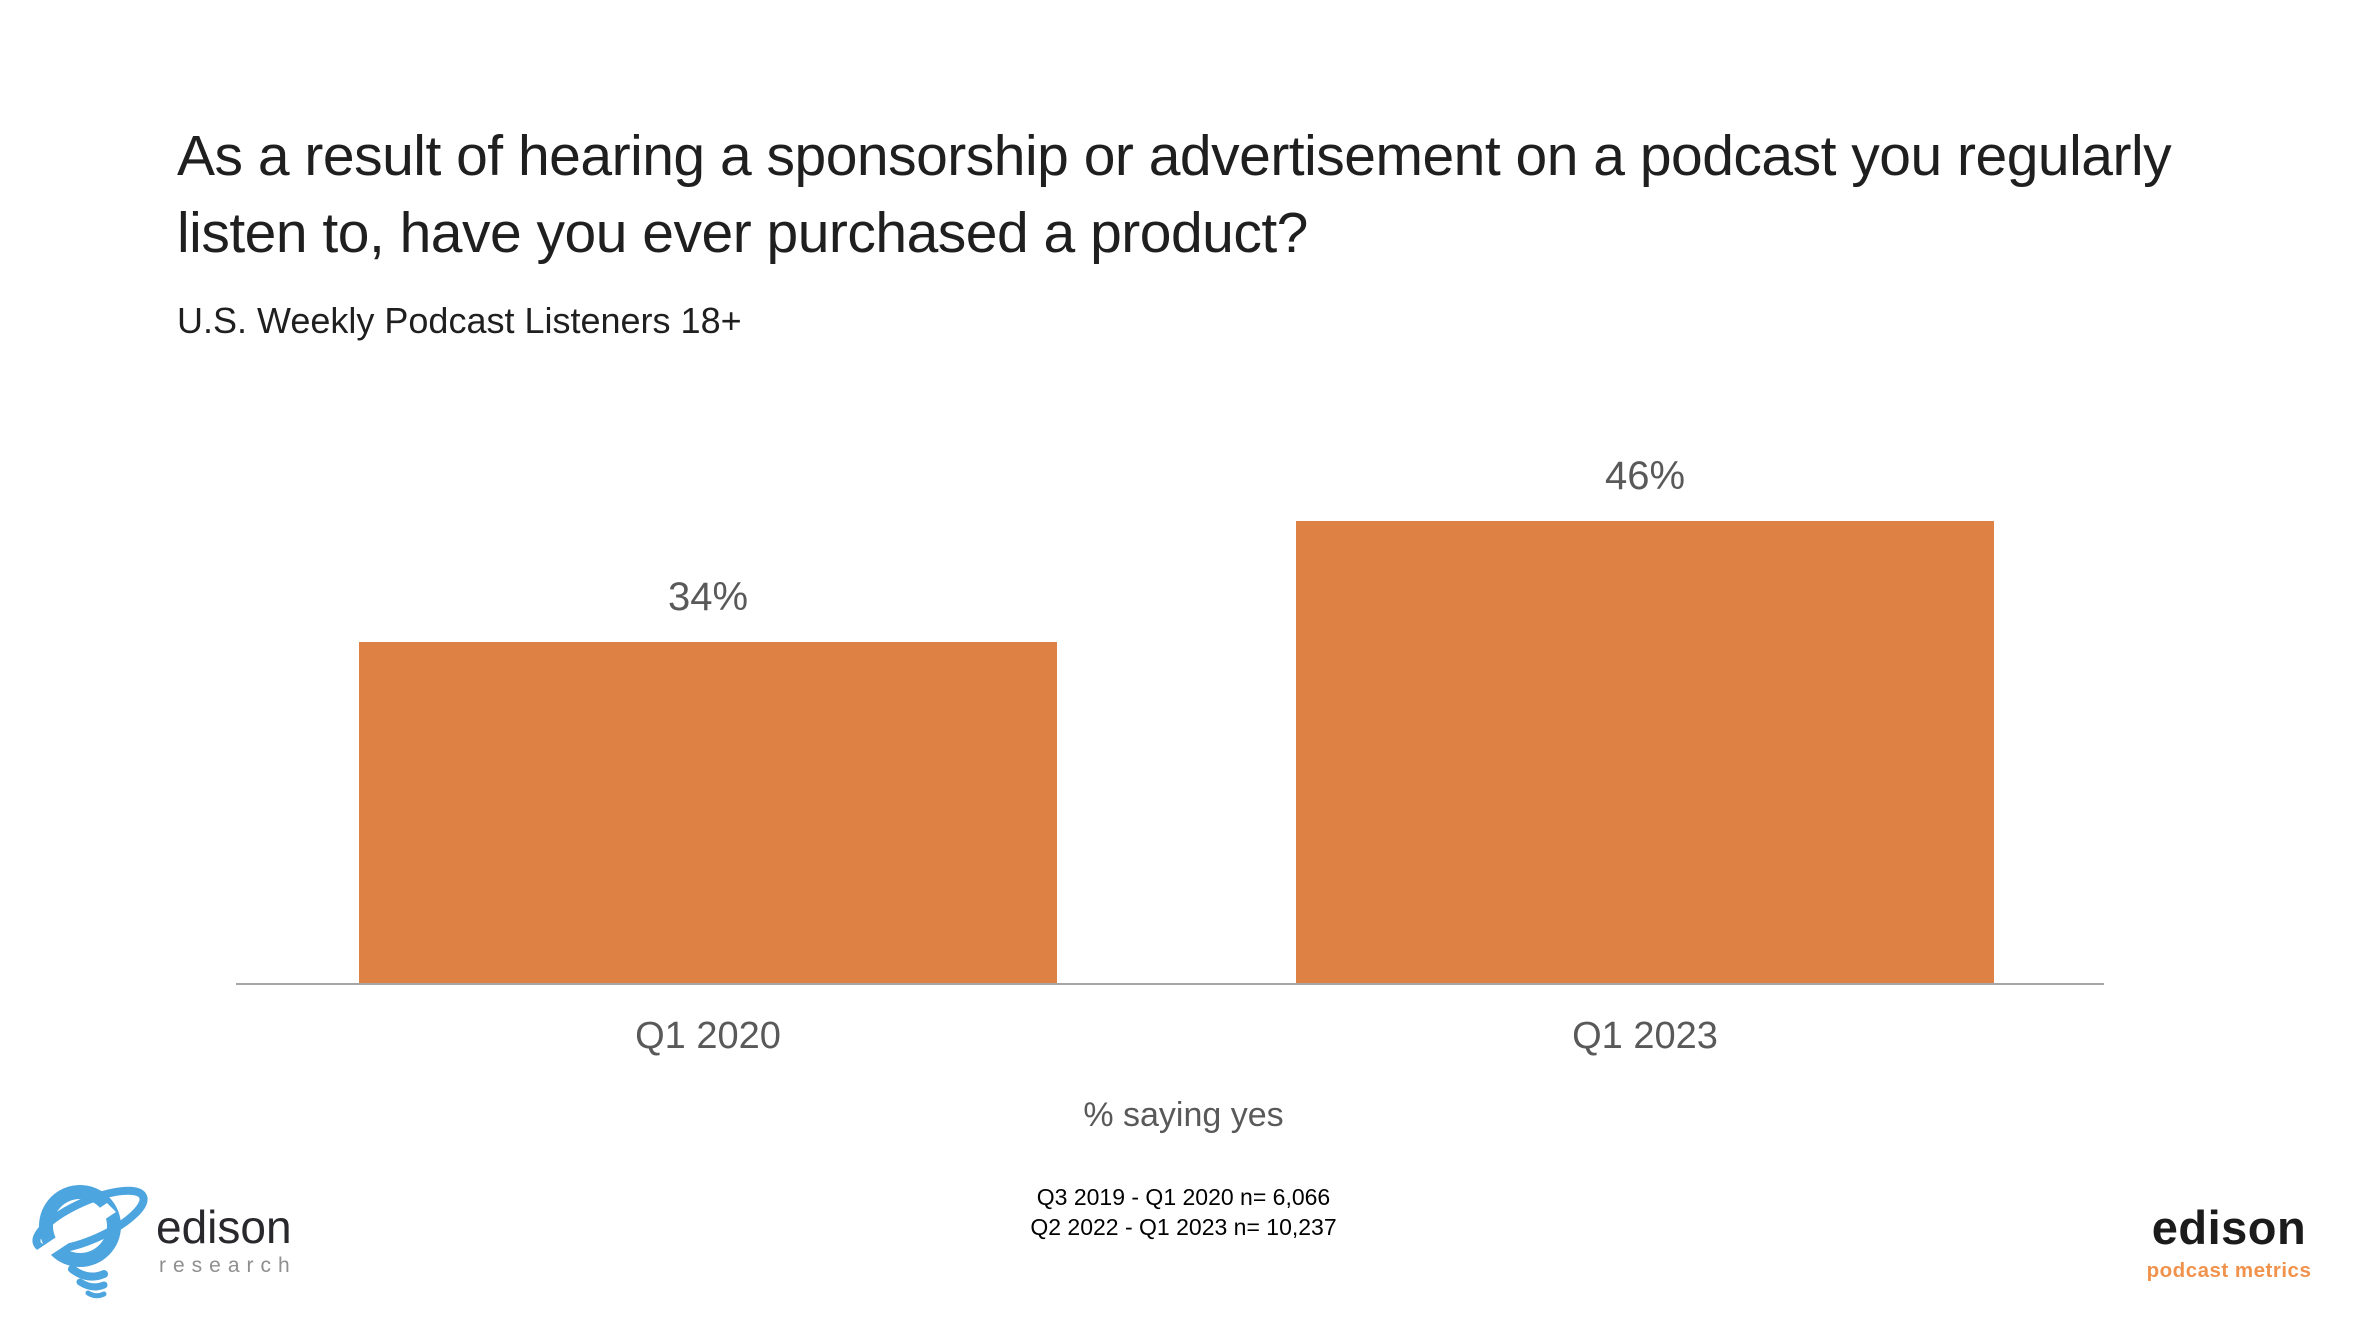 This screenshot has width=2354, height=1324. What do you see at coordinates (708, 1036) in the screenshot?
I see `x-axis-label-q1-2020: Q1 2020` at bounding box center [708, 1036].